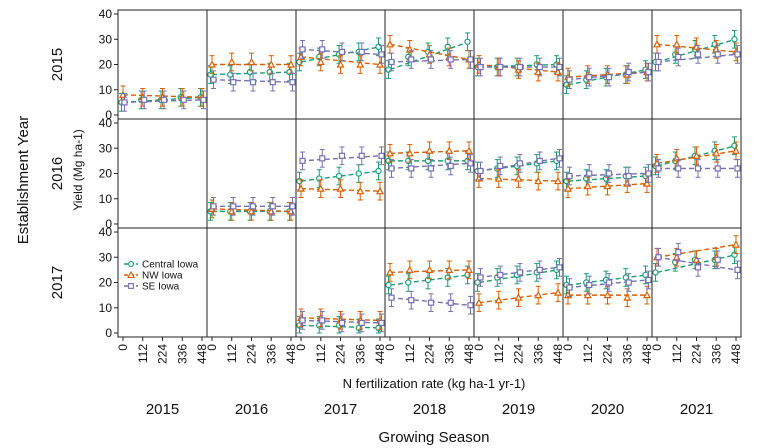 Image resolution: width=762 pixels, height=448 pixels. What do you see at coordinates (696, 409) in the screenshot?
I see `column-label: 2021` at bounding box center [696, 409].